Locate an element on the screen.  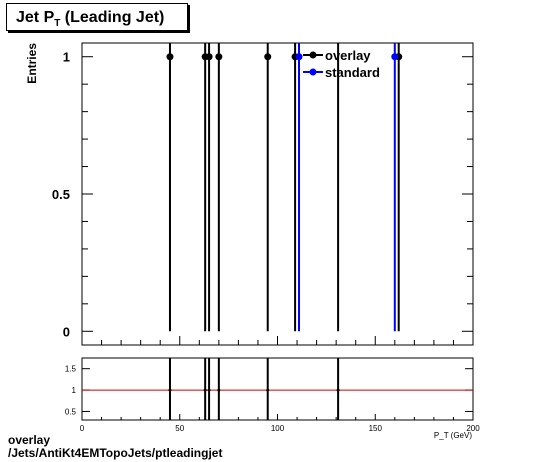
ratio-y-tick-label: 1.5 is located at coordinates (71, 369).